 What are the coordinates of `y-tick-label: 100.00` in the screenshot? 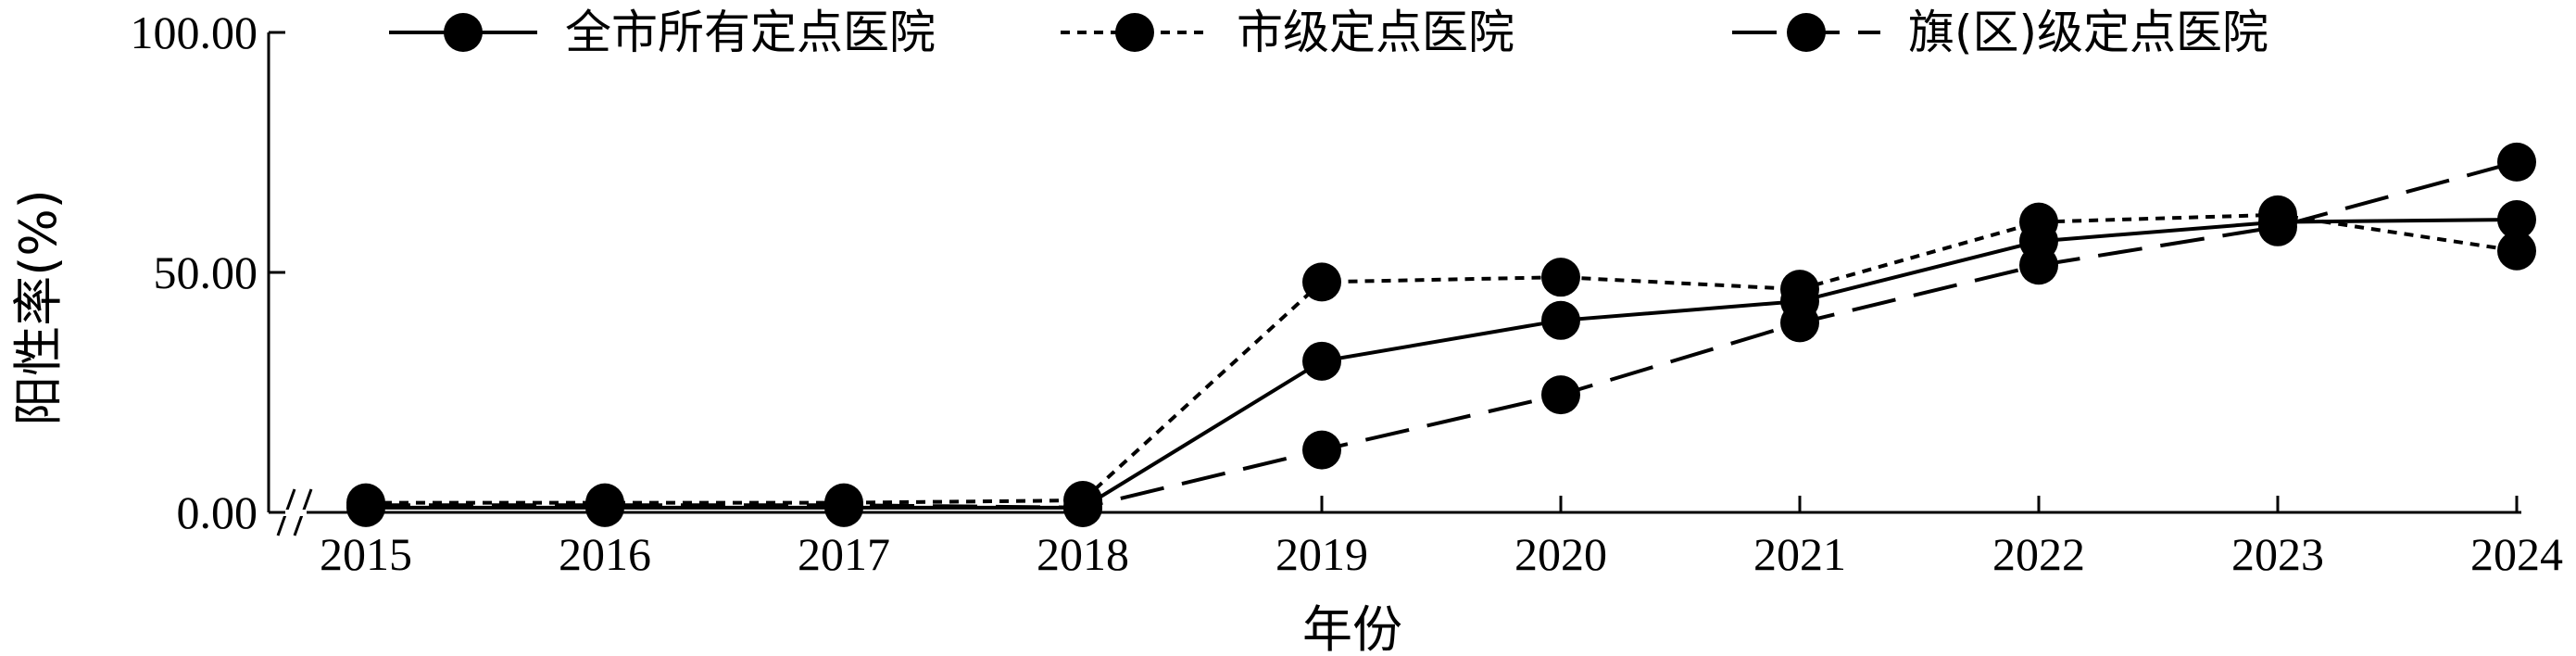 It's located at (194, 32).